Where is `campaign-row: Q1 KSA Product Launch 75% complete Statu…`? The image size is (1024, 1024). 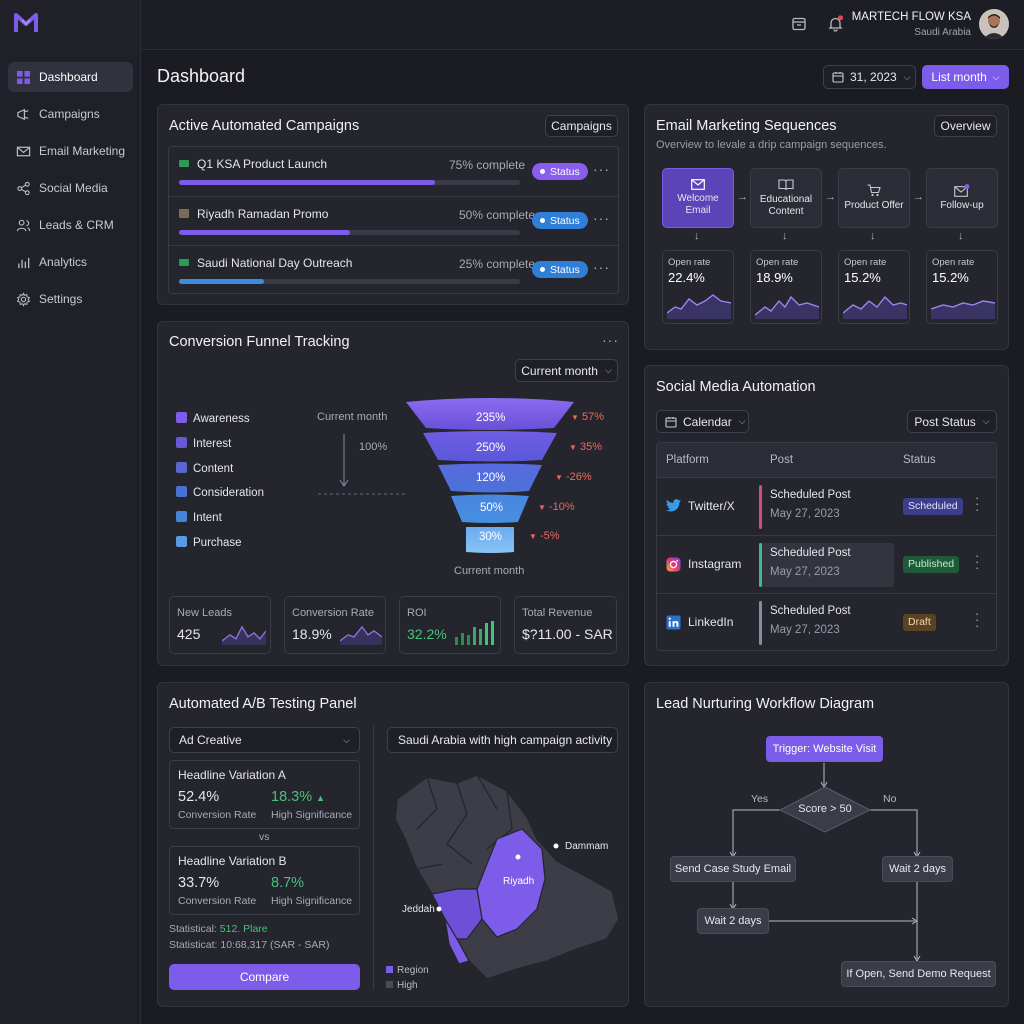
campaign-row: Q1 KSA Product Launch 75% complete Statu… is located at coordinates (393, 171).